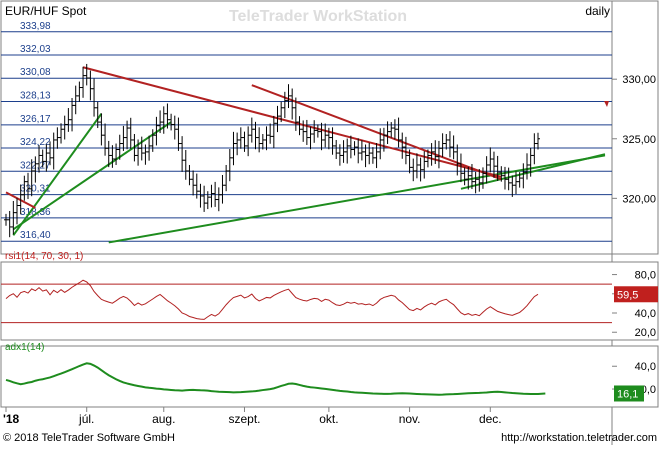  What do you see at coordinates (328, 419) in the screenshot?
I see `x-tick-label: okt.` at bounding box center [328, 419].